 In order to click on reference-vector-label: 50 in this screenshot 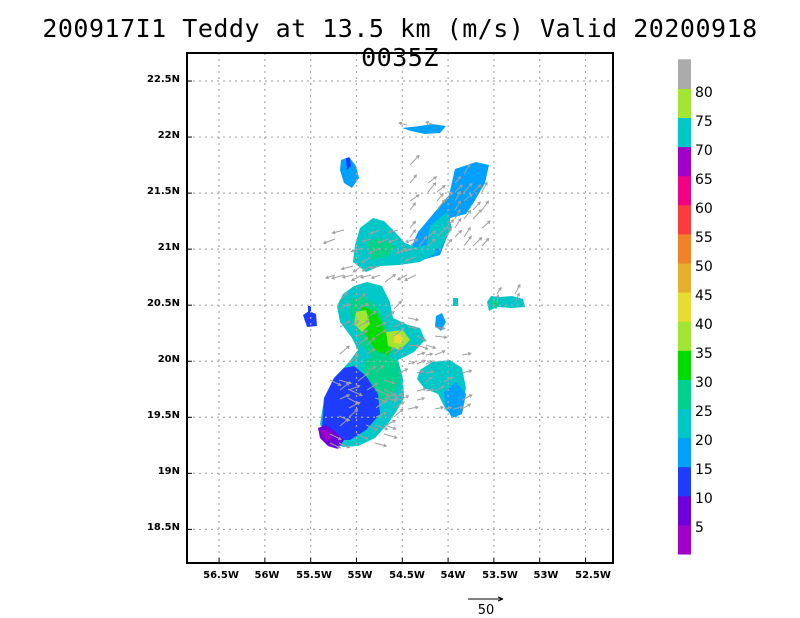, I will do `click(486, 610)`.